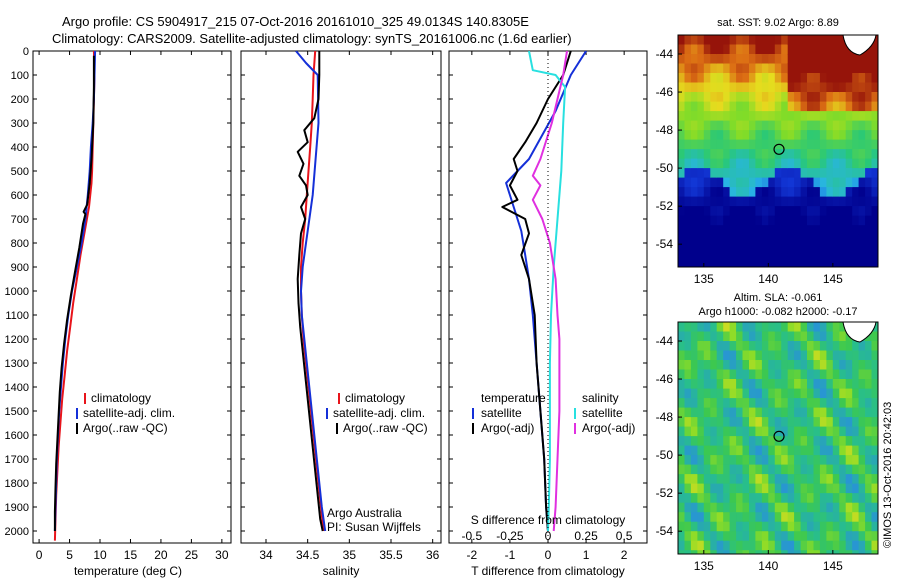 Image resolution: width=900 pixels, height=580 pixels. What do you see at coordinates (39, 555) in the screenshot?
I see `x-tick-label: 0` at bounding box center [39, 555].